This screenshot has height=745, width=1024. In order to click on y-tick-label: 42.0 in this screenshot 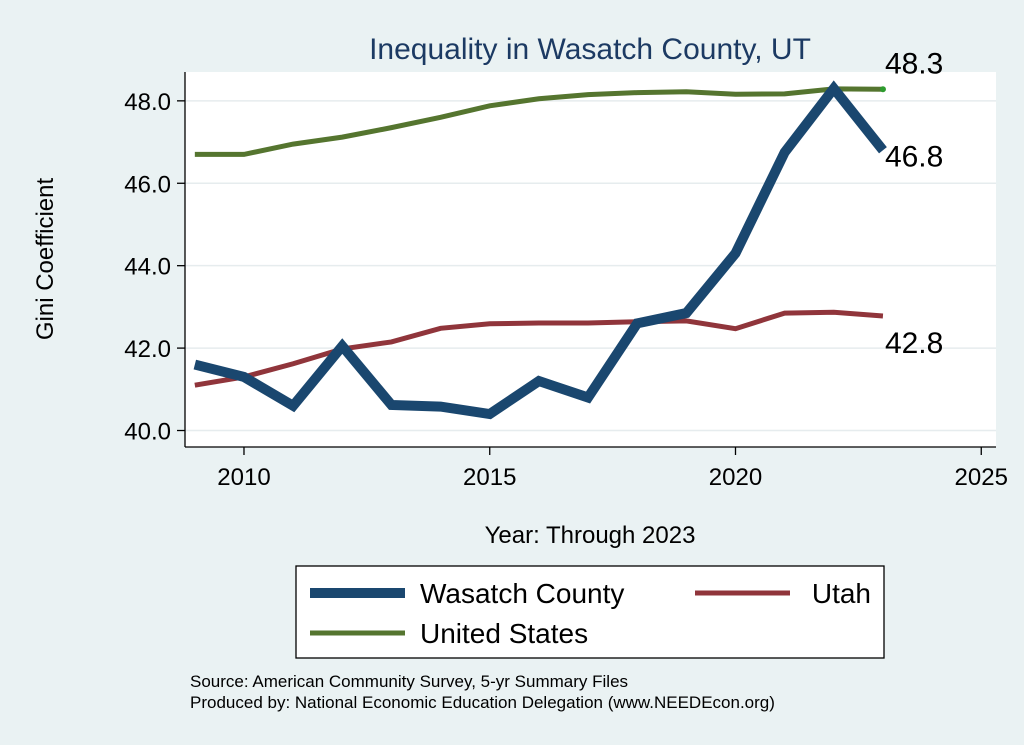, I will do `click(147, 349)`.